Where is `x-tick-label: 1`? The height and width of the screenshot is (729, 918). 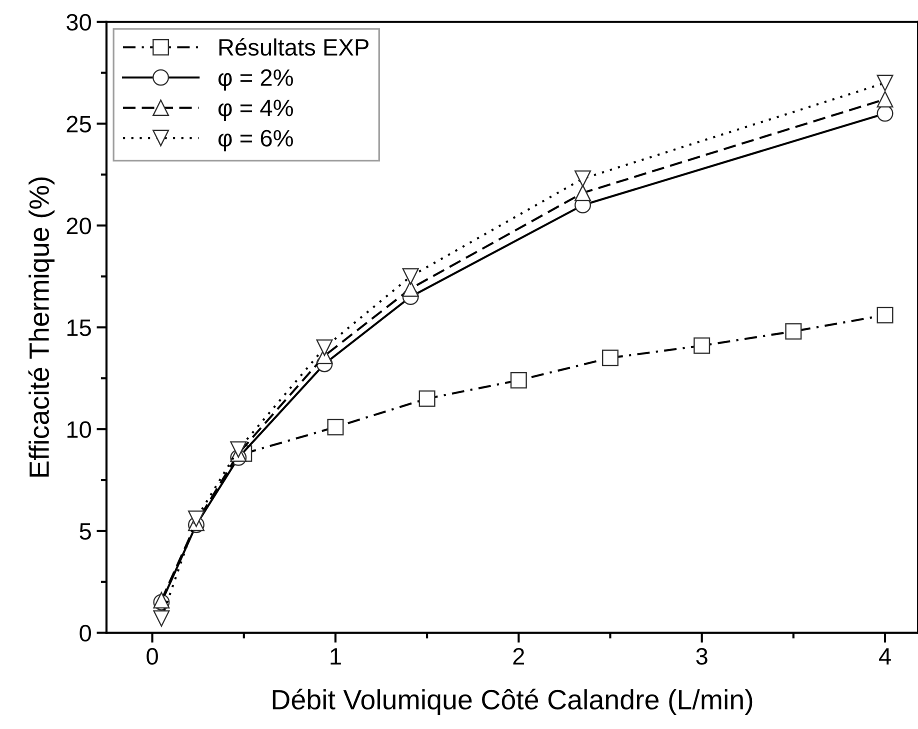
x-tick-label: 1 is located at coordinates (335, 656).